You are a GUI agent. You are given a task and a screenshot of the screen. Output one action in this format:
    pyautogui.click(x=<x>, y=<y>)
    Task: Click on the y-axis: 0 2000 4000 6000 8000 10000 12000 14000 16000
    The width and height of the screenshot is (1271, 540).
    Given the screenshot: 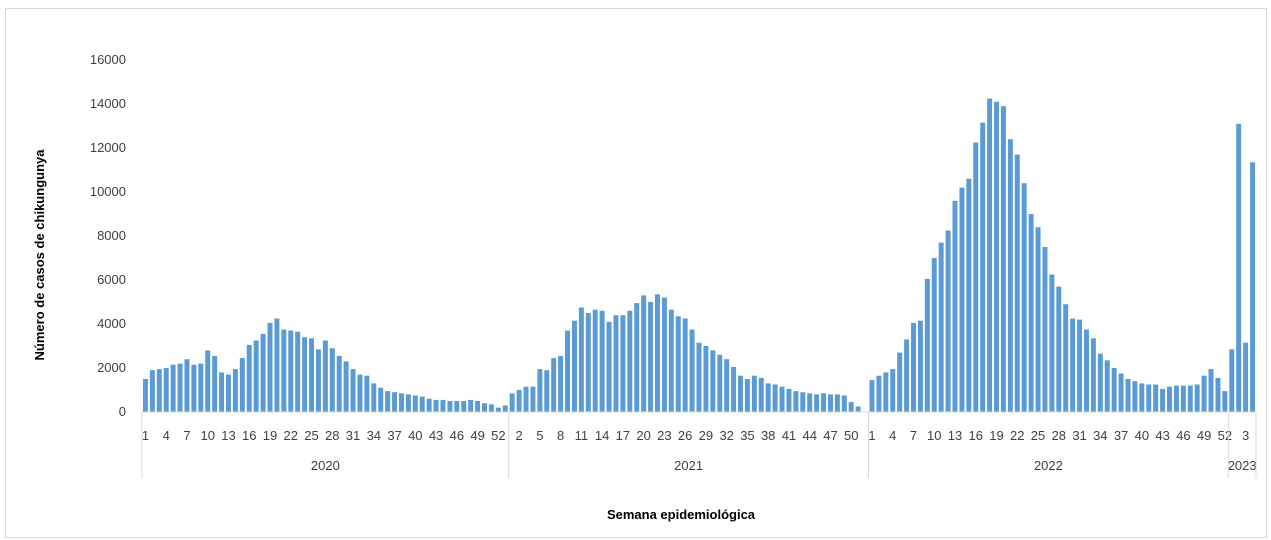 What is the action you would take?
    pyautogui.click(x=108, y=235)
    